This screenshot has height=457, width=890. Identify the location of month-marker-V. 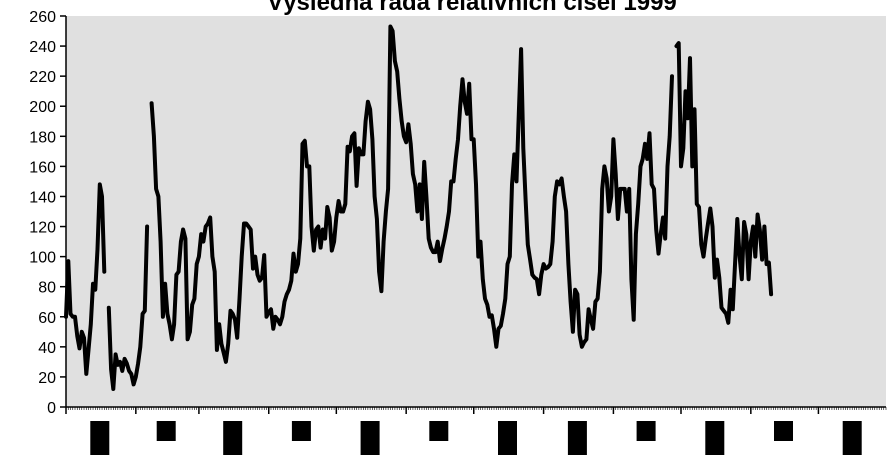
(370, 438).